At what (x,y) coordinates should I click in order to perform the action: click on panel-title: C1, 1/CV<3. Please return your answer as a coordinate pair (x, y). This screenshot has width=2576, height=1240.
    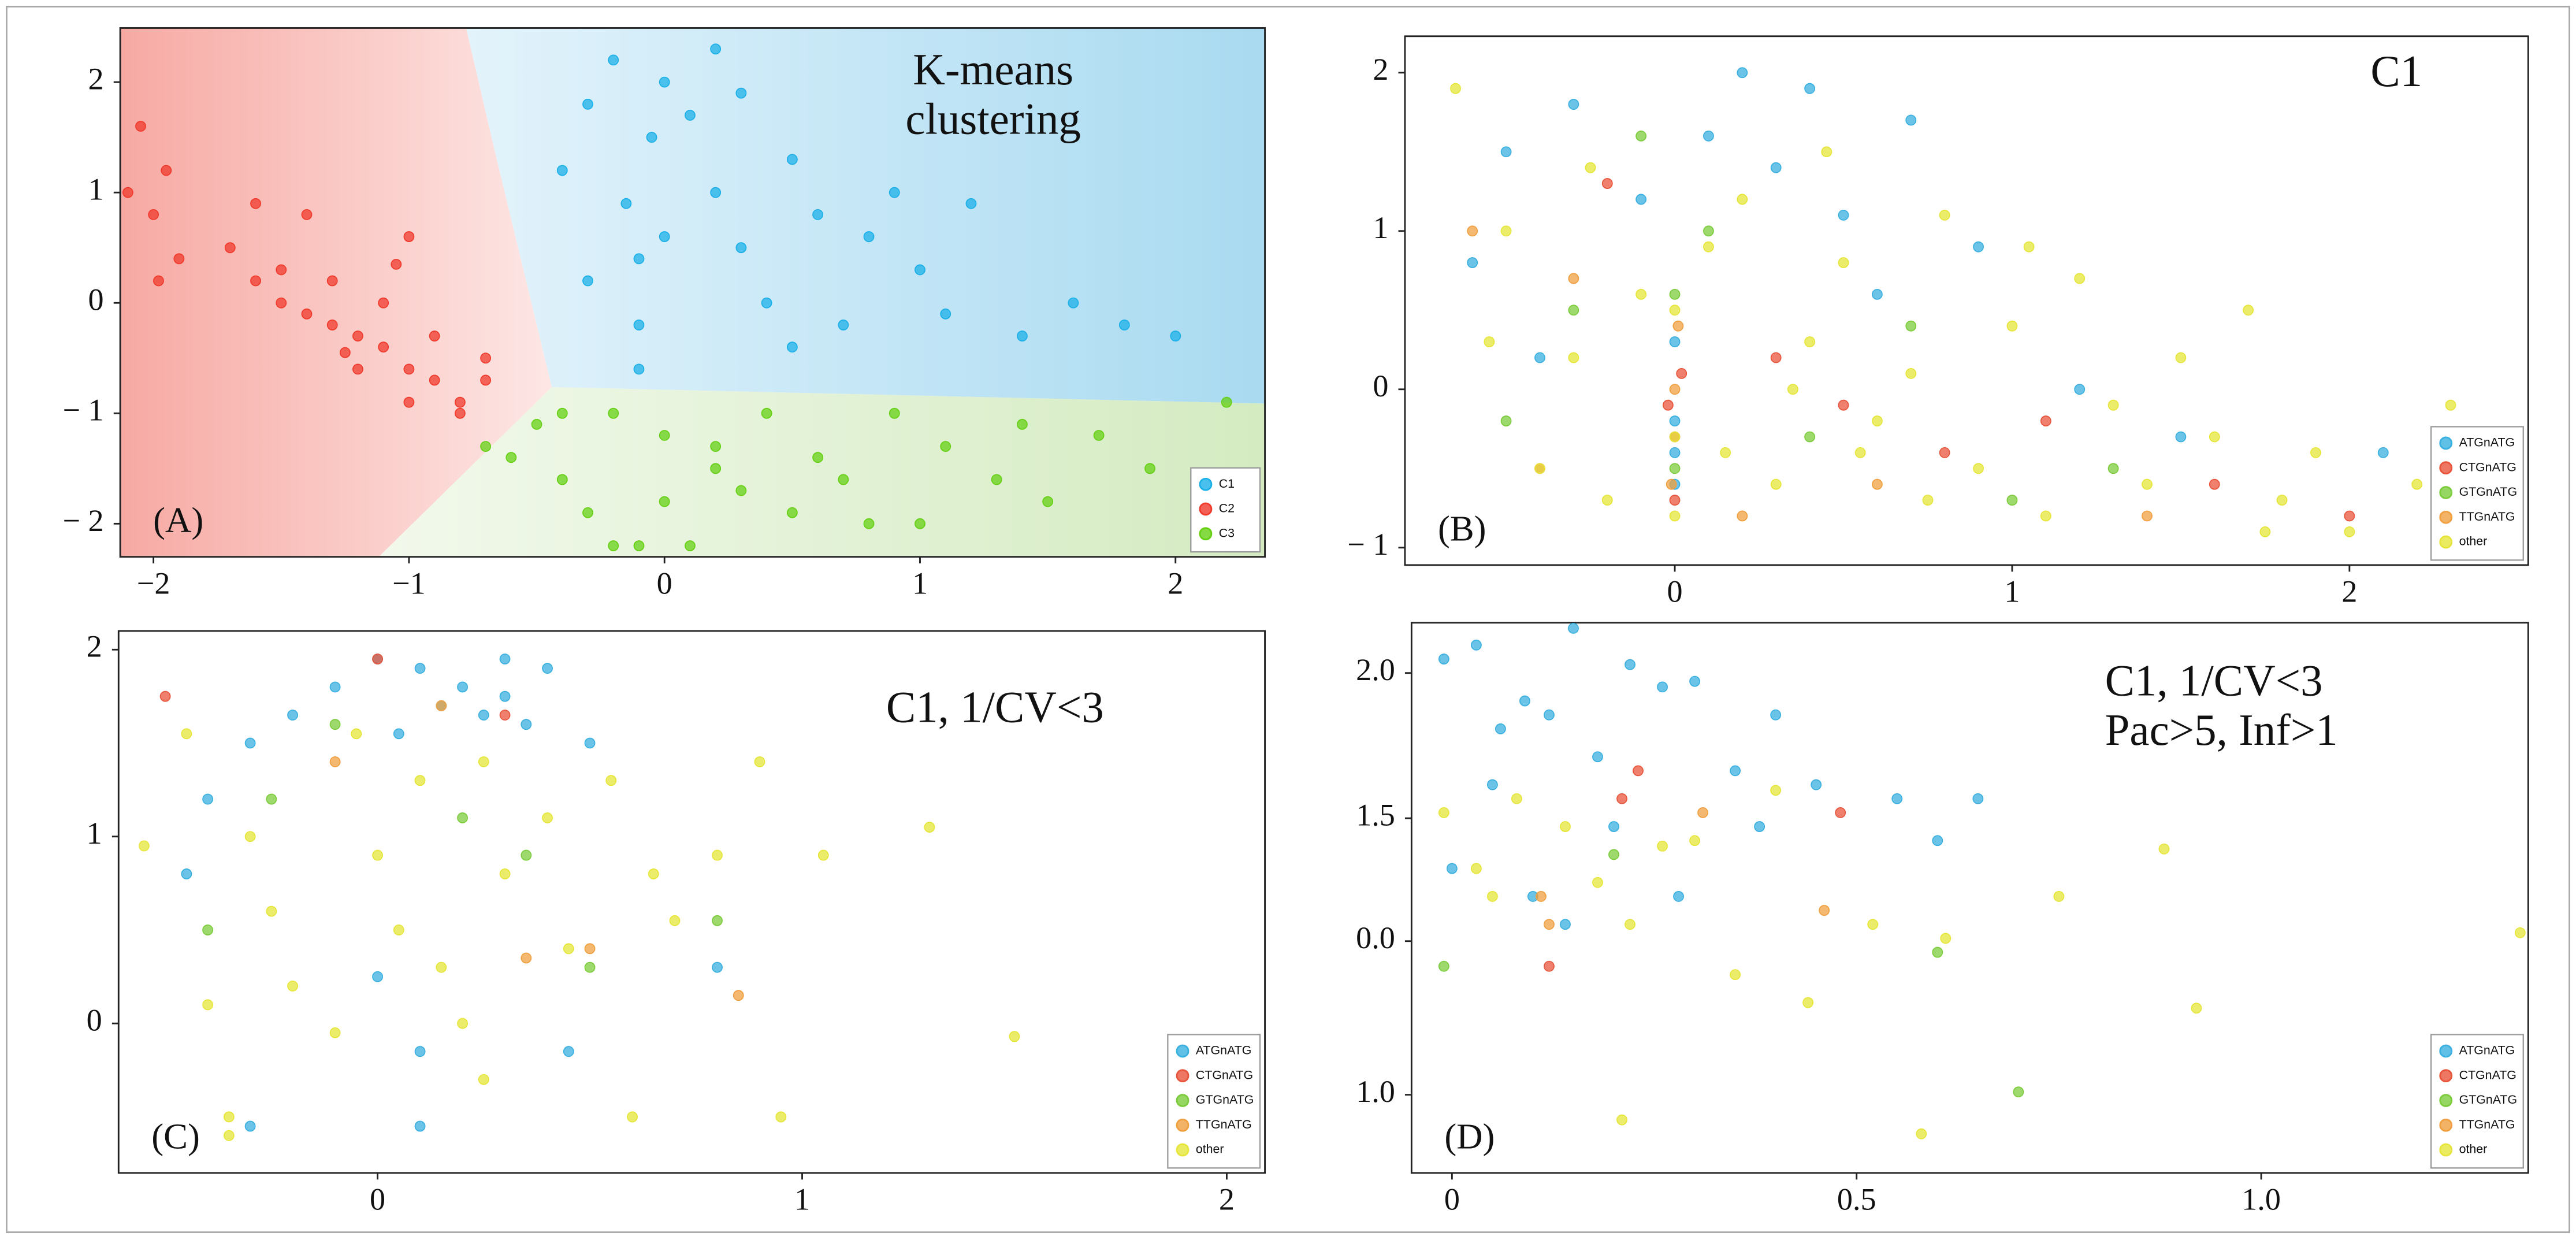
    Looking at the image, I should click on (995, 707).